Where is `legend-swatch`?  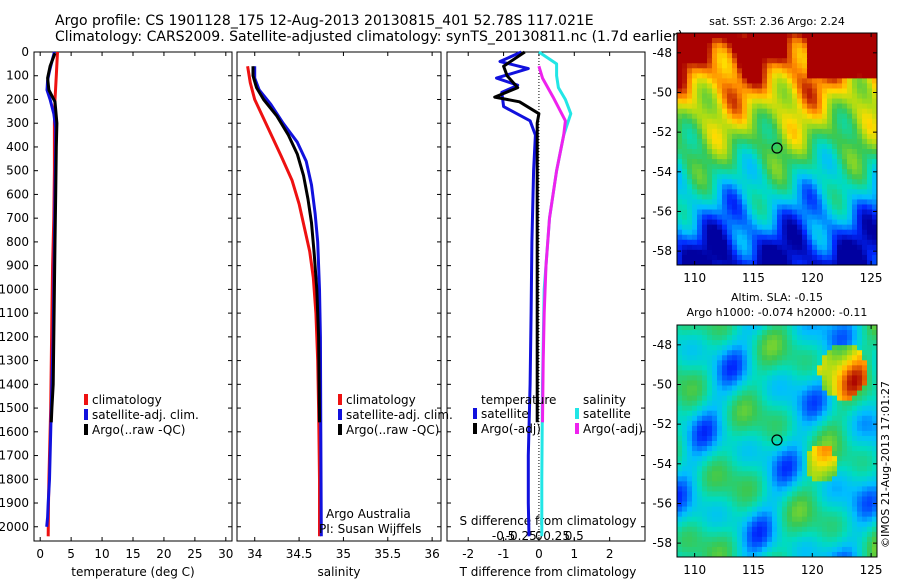 legend-swatch is located at coordinates (340, 429).